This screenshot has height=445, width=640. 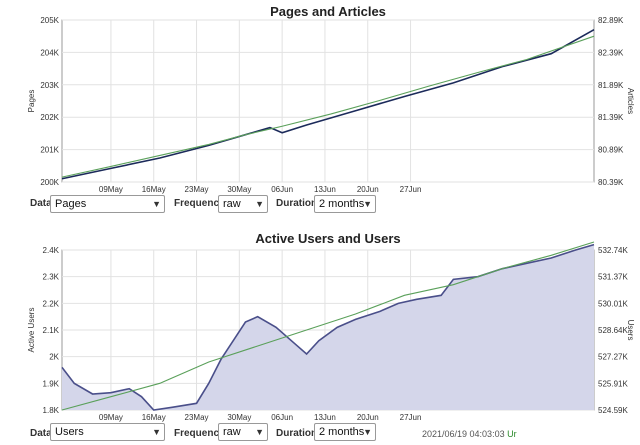 What do you see at coordinates (630, 330) in the screenshot?
I see `y2-axis-label: Users` at bounding box center [630, 330].